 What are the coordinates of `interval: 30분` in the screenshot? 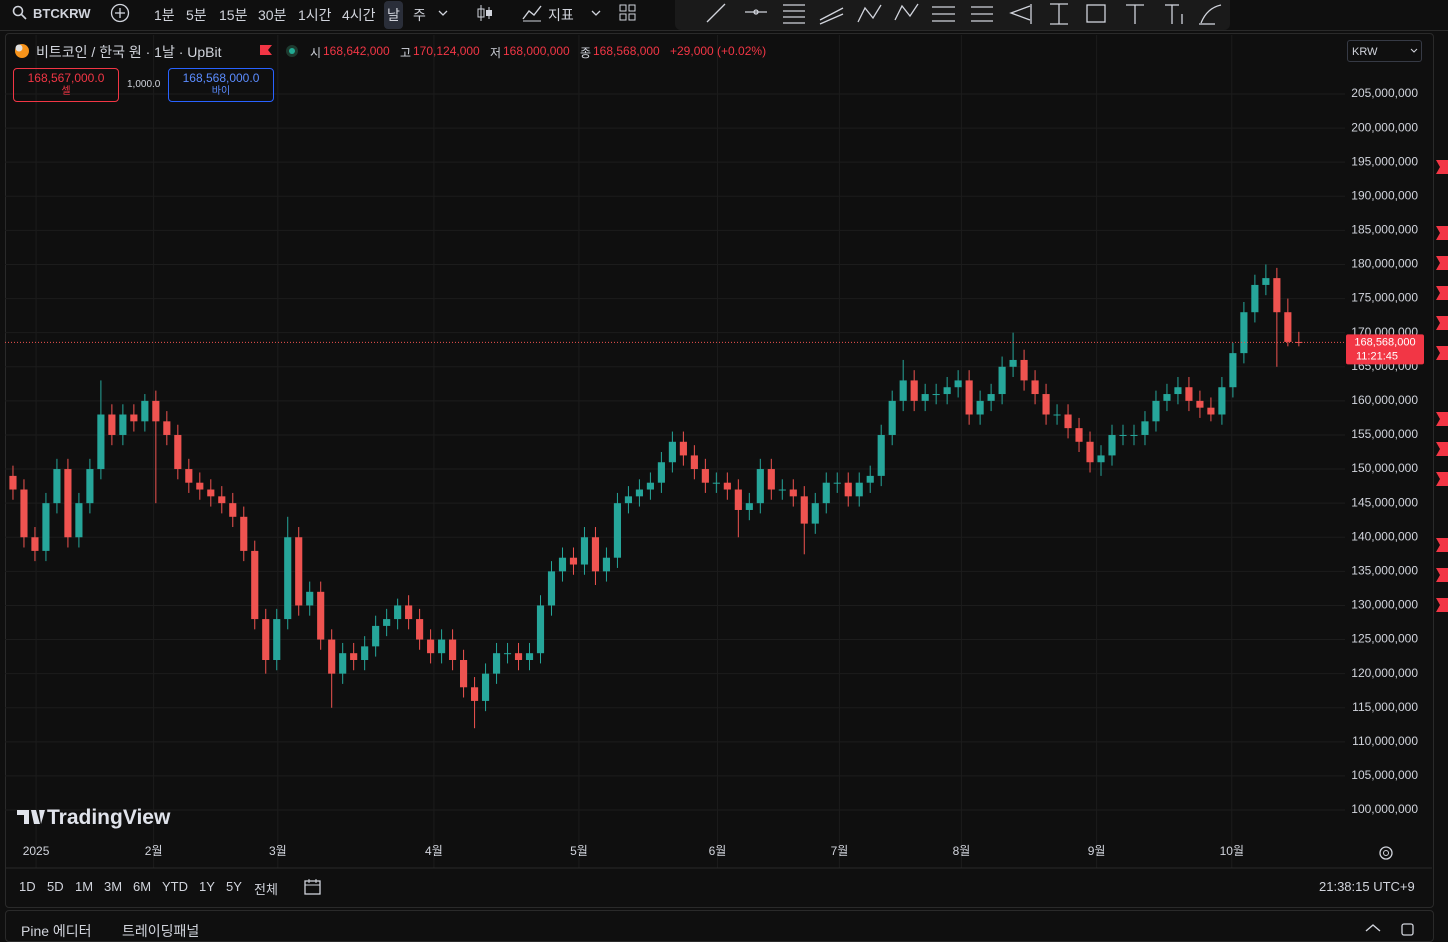 It's located at (272, 15).